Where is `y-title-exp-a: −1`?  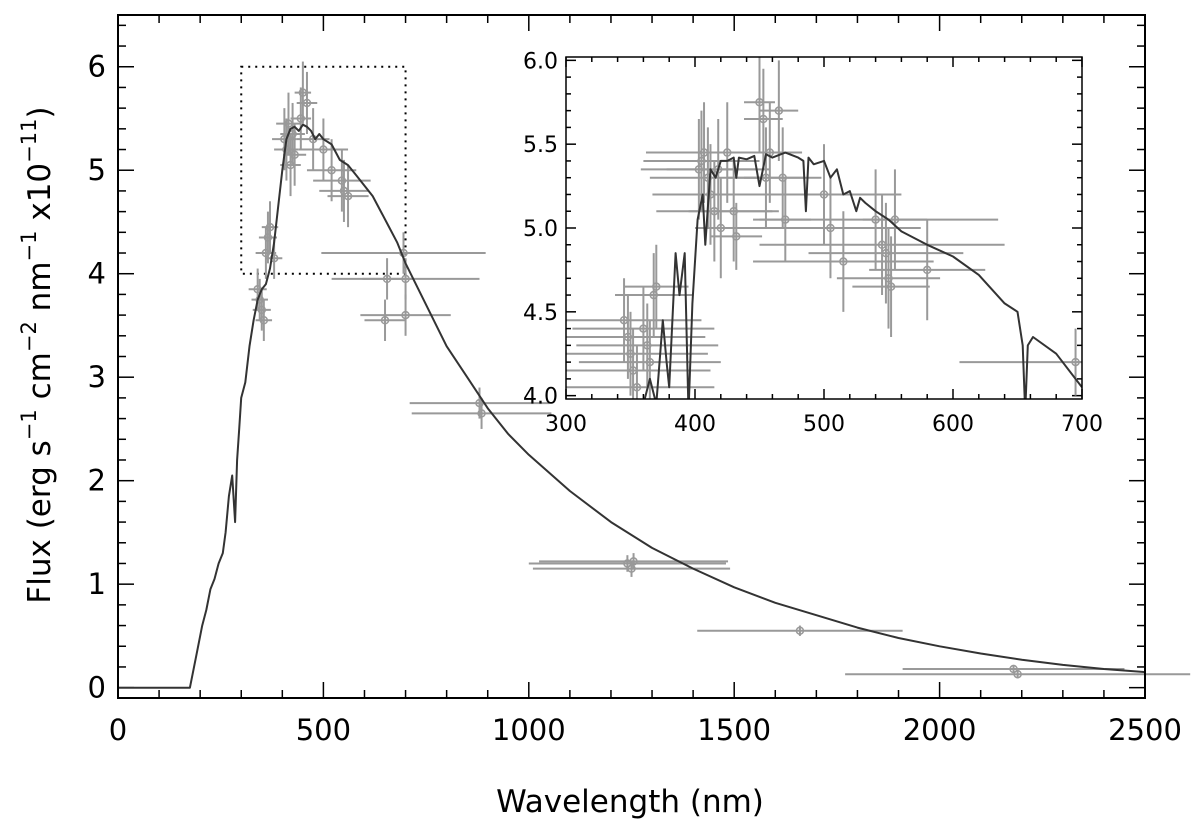 y-title-exp-a: −1 is located at coordinates (29, 424).